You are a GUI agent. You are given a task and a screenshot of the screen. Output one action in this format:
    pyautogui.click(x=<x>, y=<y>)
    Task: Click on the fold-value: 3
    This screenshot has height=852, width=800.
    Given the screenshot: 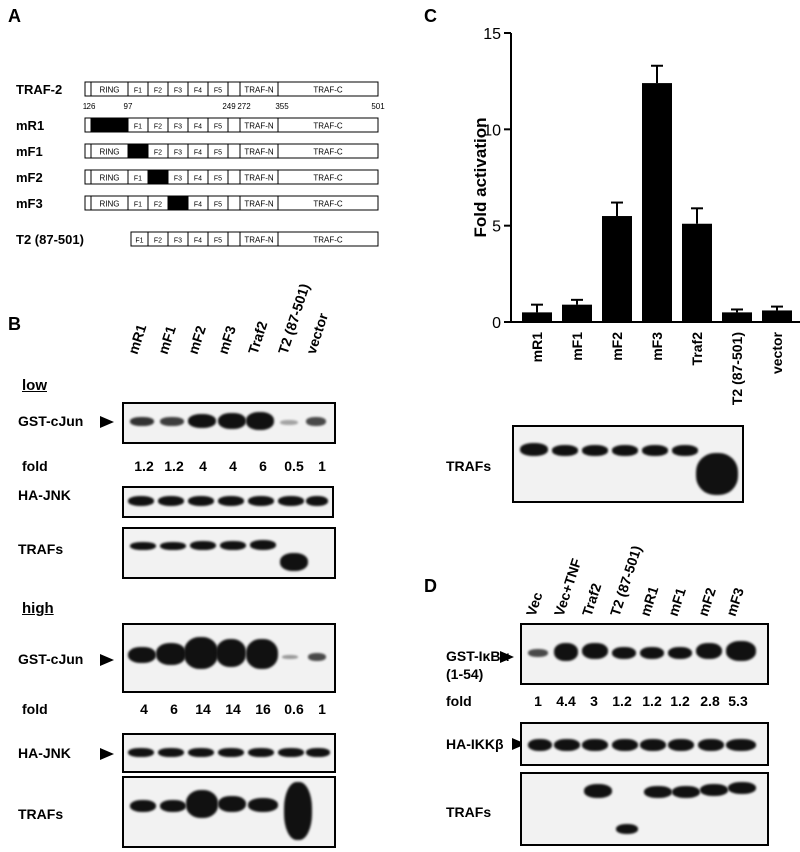 What is the action you would take?
    pyautogui.click(x=594, y=701)
    